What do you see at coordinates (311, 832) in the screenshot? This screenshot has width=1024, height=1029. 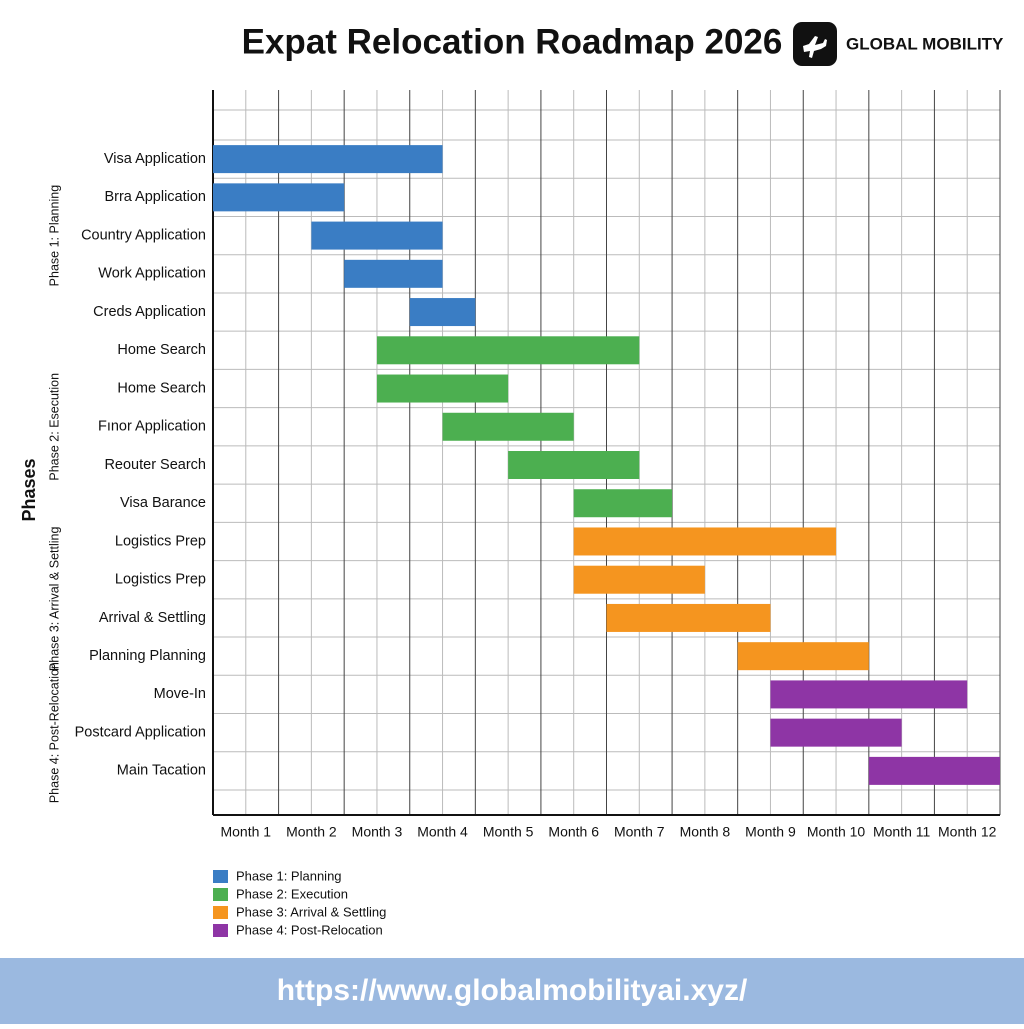 I see `x-tick-label: Month 2` at bounding box center [311, 832].